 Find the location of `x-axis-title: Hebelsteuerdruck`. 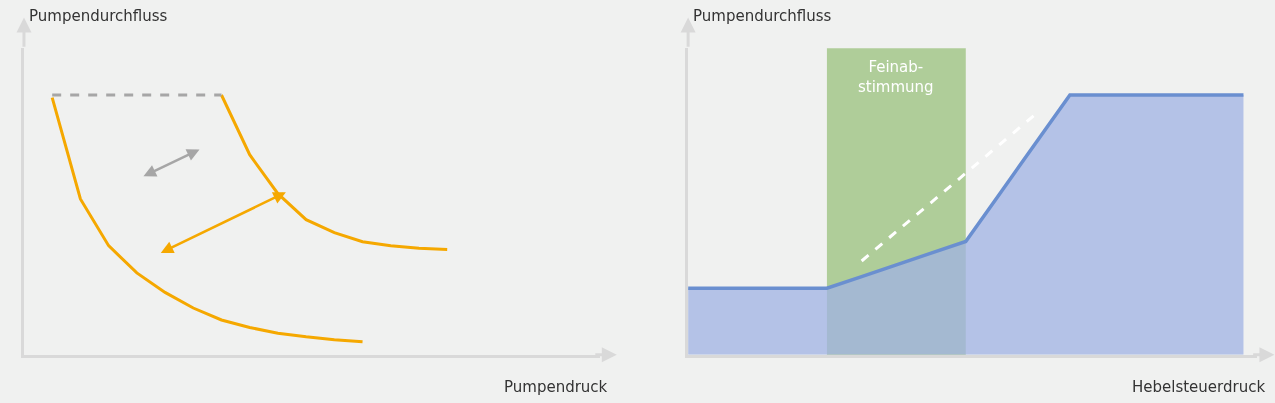

x-axis-title: Hebelsteuerdruck is located at coordinates (1199, 387).